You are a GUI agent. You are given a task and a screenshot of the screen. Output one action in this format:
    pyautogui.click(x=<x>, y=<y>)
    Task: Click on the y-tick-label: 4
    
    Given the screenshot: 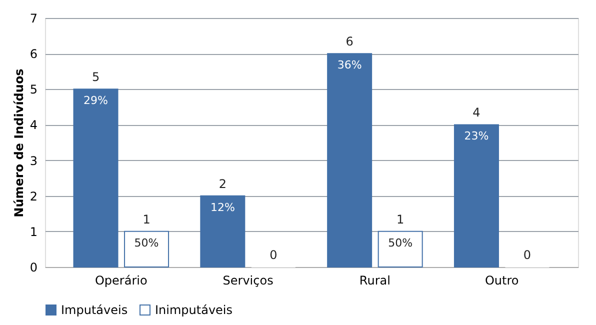 What is the action you would take?
    pyautogui.click(x=34, y=125)
    